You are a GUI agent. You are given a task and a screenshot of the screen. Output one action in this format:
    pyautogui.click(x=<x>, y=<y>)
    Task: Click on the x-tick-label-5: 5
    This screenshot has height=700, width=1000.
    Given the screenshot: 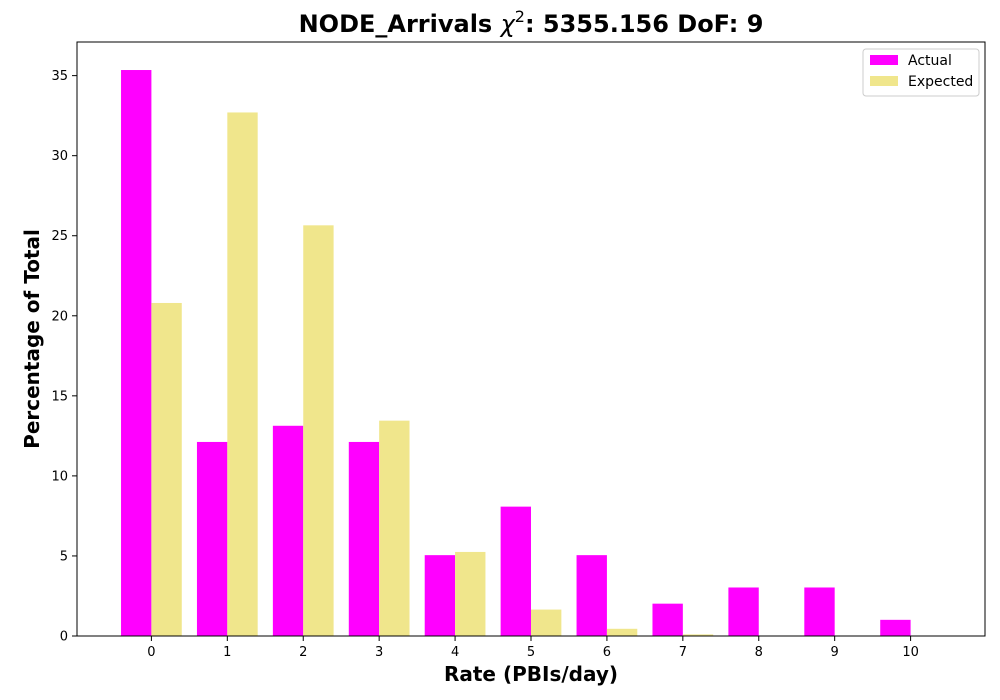 What is the action you would take?
    pyautogui.click(x=531, y=652)
    